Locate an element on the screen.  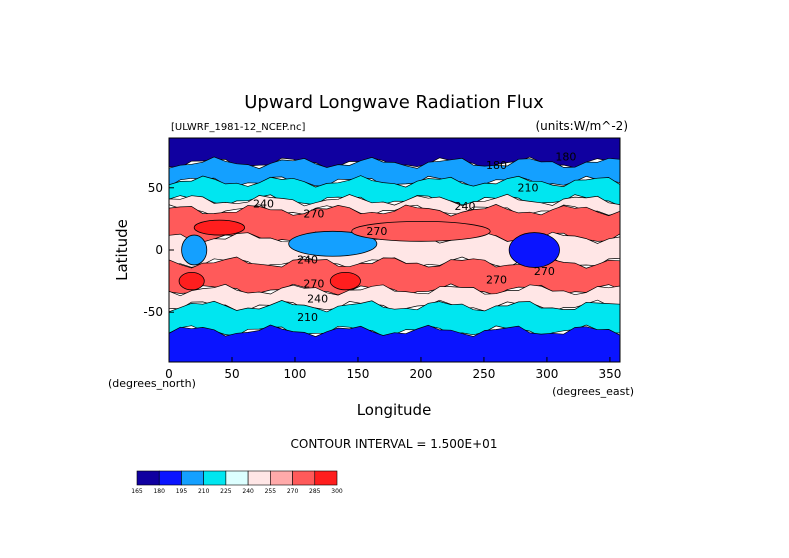
y-axis-label: Latitude is located at coordinates (122, 250).